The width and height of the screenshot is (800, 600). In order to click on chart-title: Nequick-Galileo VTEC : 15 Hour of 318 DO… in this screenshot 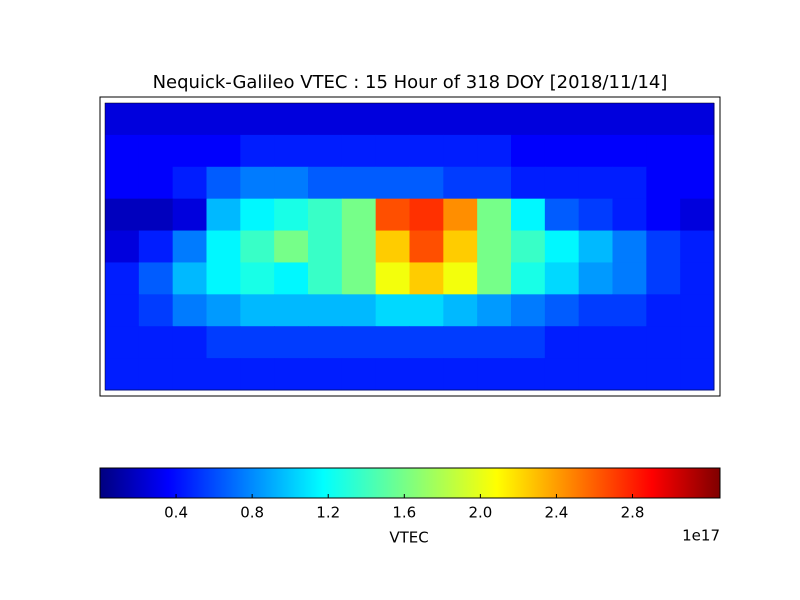, I will do `click(410, 82)`.